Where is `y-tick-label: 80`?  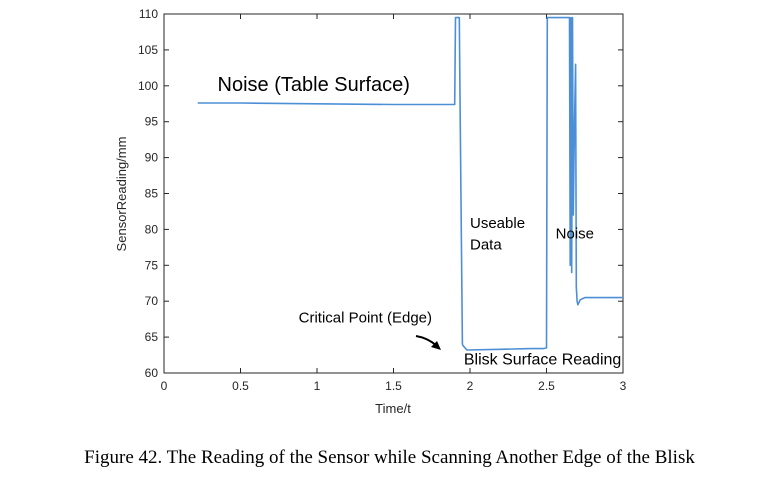 y-tick-label: 80 is located at coordinates (152, 229).